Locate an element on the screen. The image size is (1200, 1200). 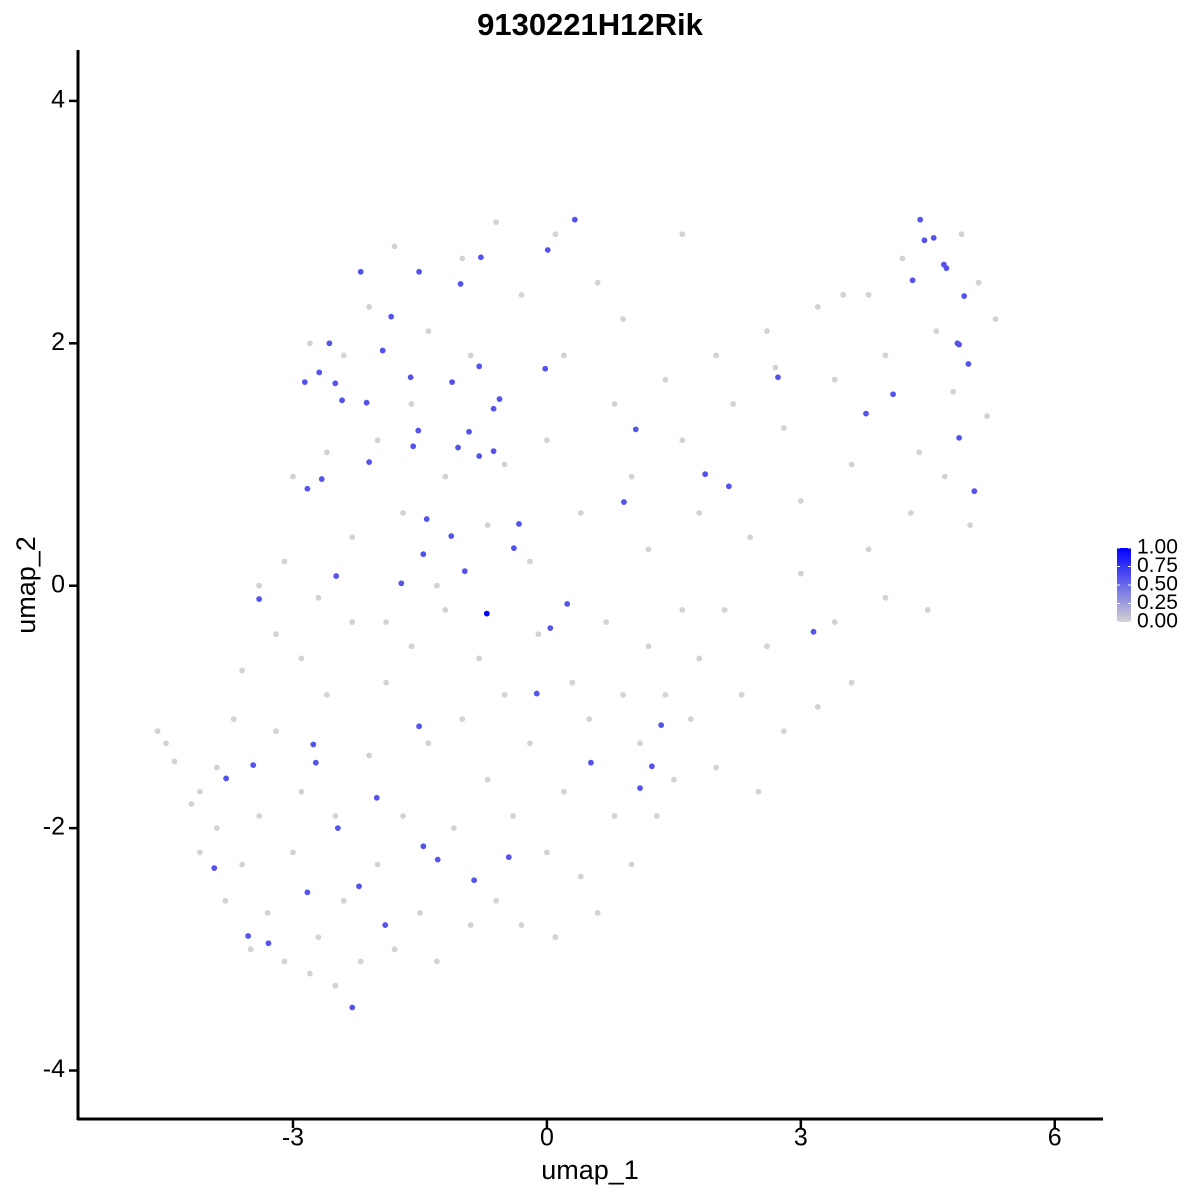
x-tick-label: 0 is located at coordinates (547, 1138).